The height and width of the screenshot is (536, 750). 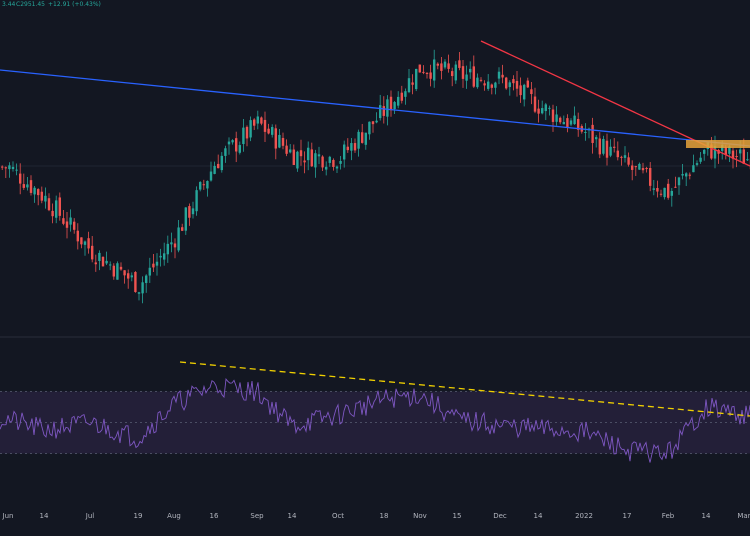 I want to click on resistance-zone, so click(x=718, y=144).